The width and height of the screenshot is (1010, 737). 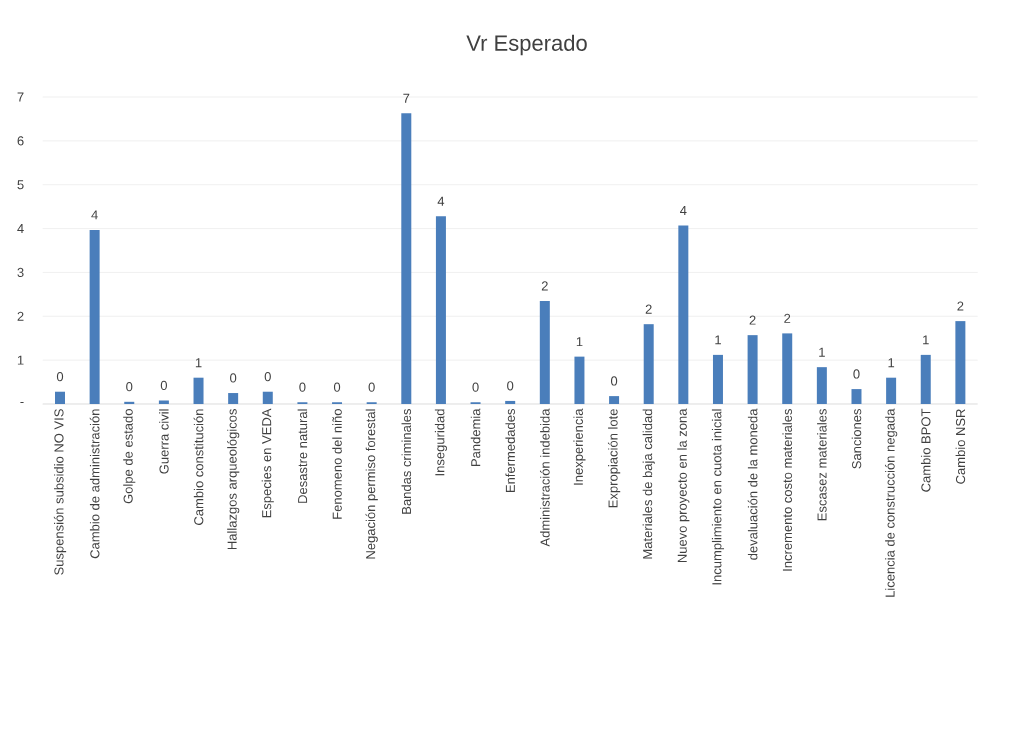 I want to click on x-tick-label: Nuevo proyecto en la zona, so click(x=683, y=485).